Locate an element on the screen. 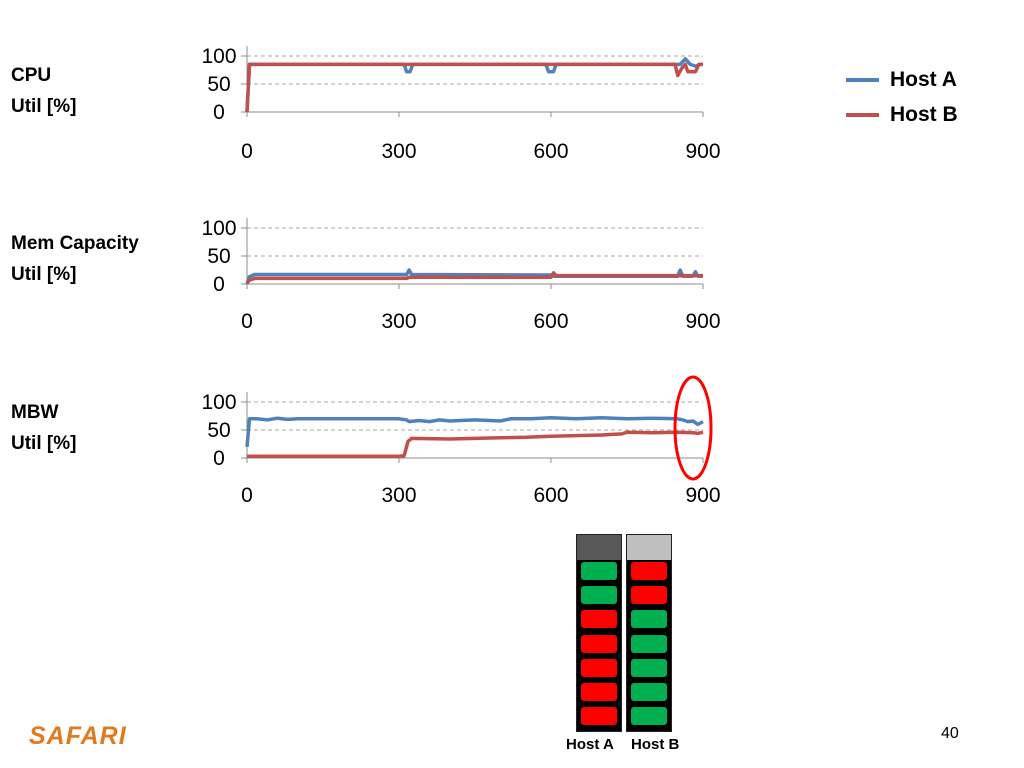  cpu-x-tick-label-600: 600 is located at coordinates (550, 151).